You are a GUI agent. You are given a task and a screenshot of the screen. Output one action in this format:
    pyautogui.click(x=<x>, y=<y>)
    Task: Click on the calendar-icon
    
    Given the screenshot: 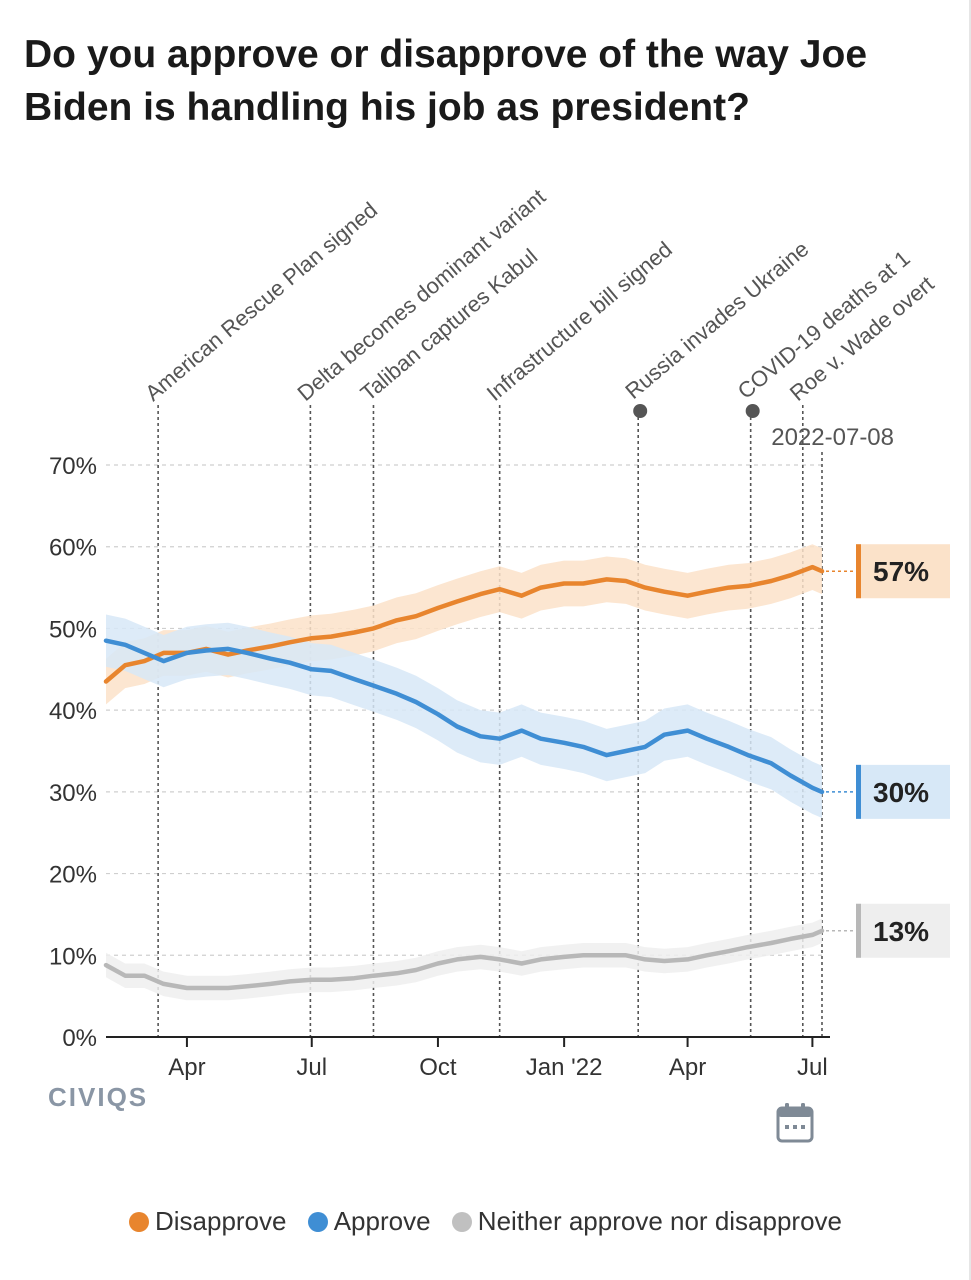 What is the action you would take?
    pyautogui.click(x=795, y=1123)
    